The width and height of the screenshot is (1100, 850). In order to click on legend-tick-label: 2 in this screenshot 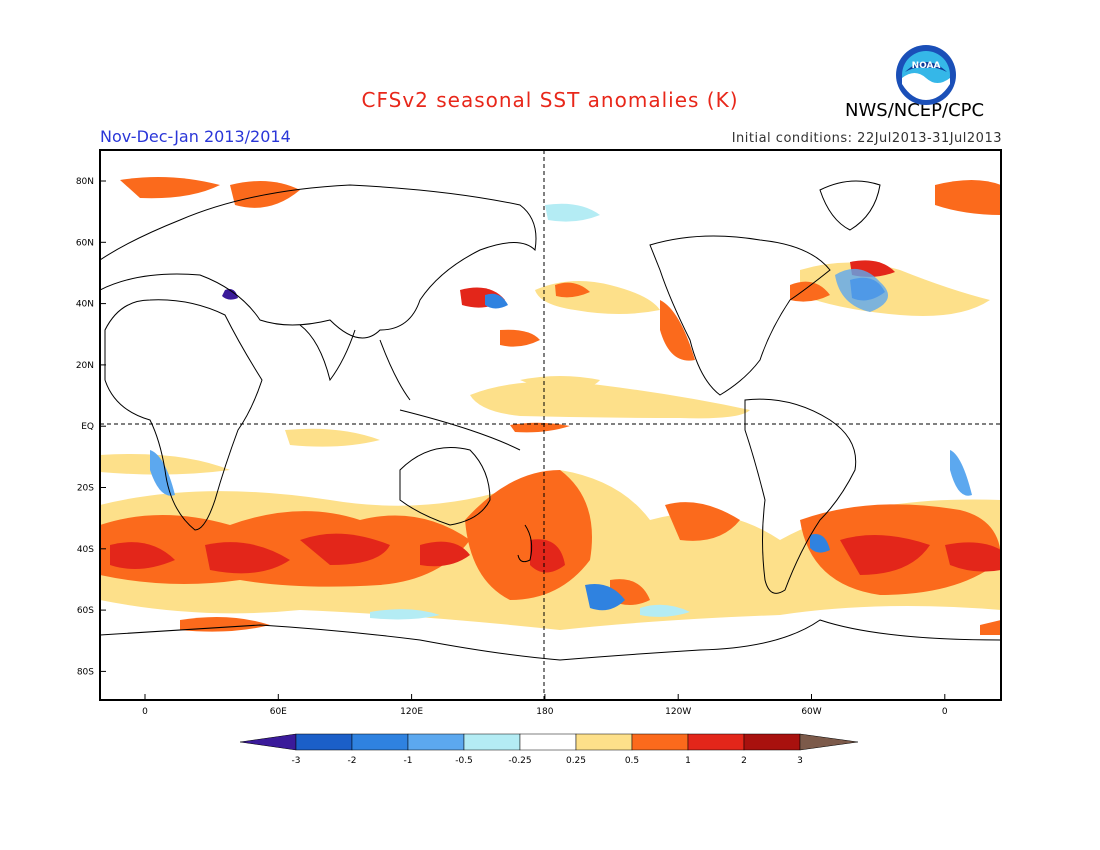, I will do `click(744, 761)`.